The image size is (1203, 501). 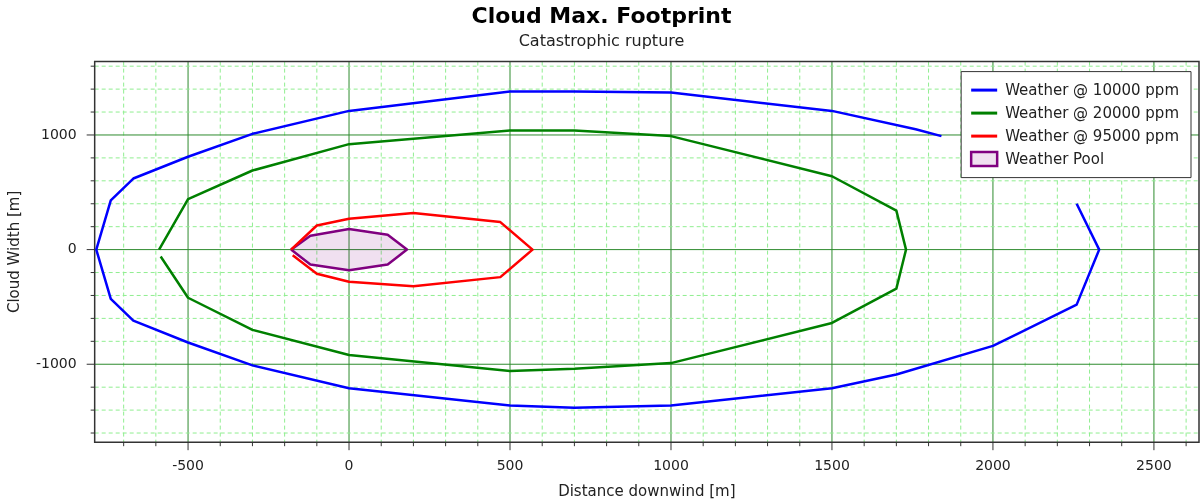 I want to click on chart-subtitle: Catastrophic rupture, so click(x=601, y=41).